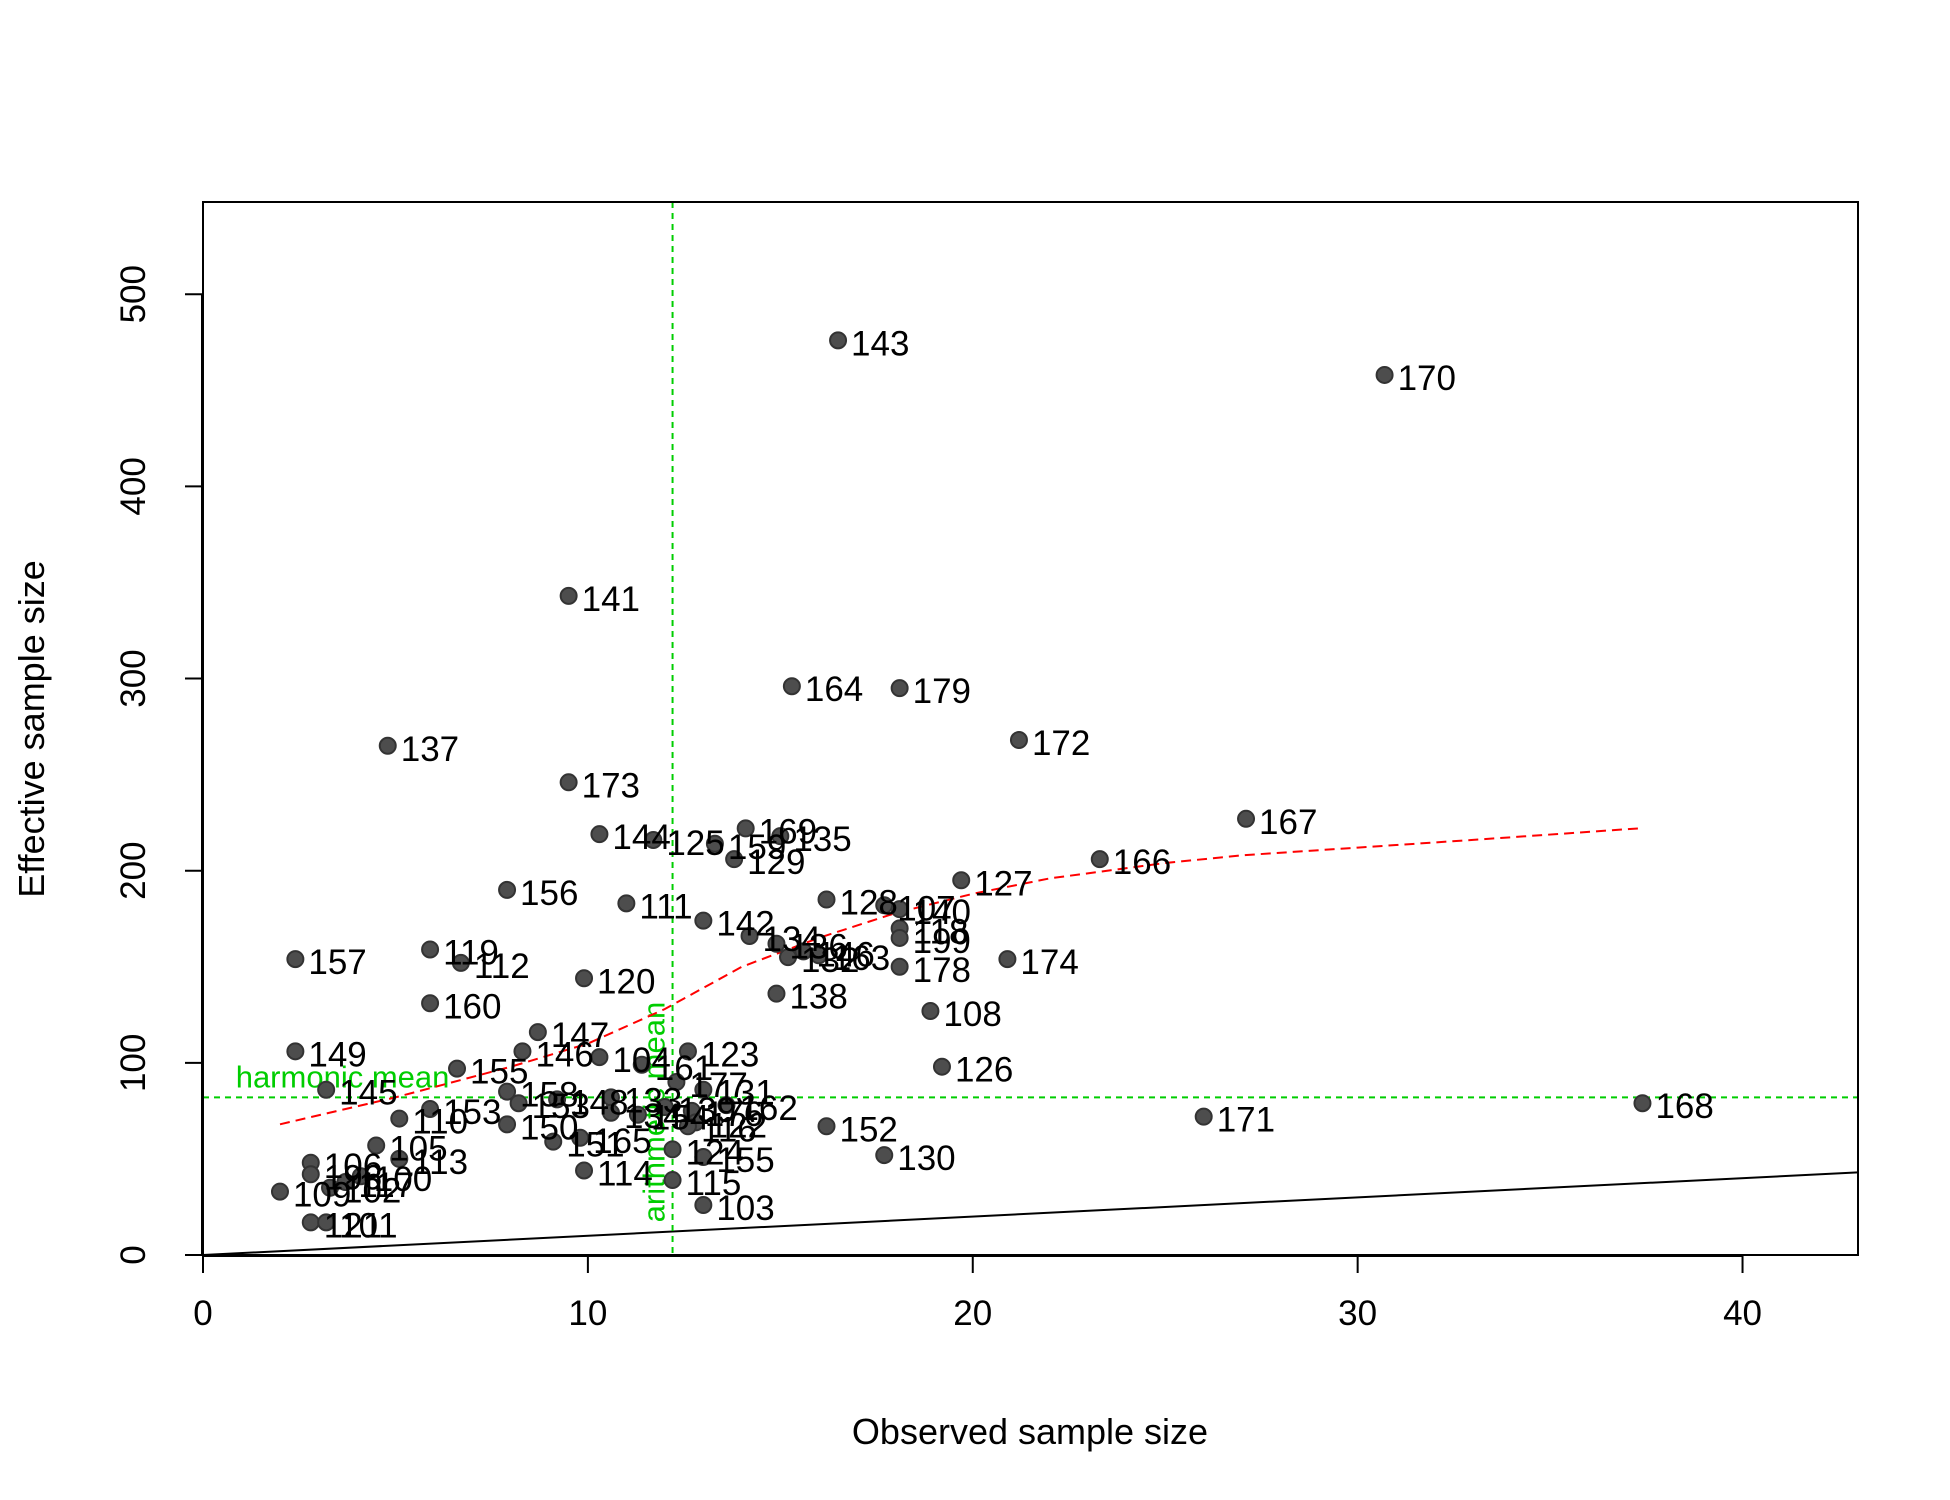 The image size is (1950, 1500). Describe the element at coordinates (353, 1166) in the screenshot. I see `data-point-label: 106` at that location.